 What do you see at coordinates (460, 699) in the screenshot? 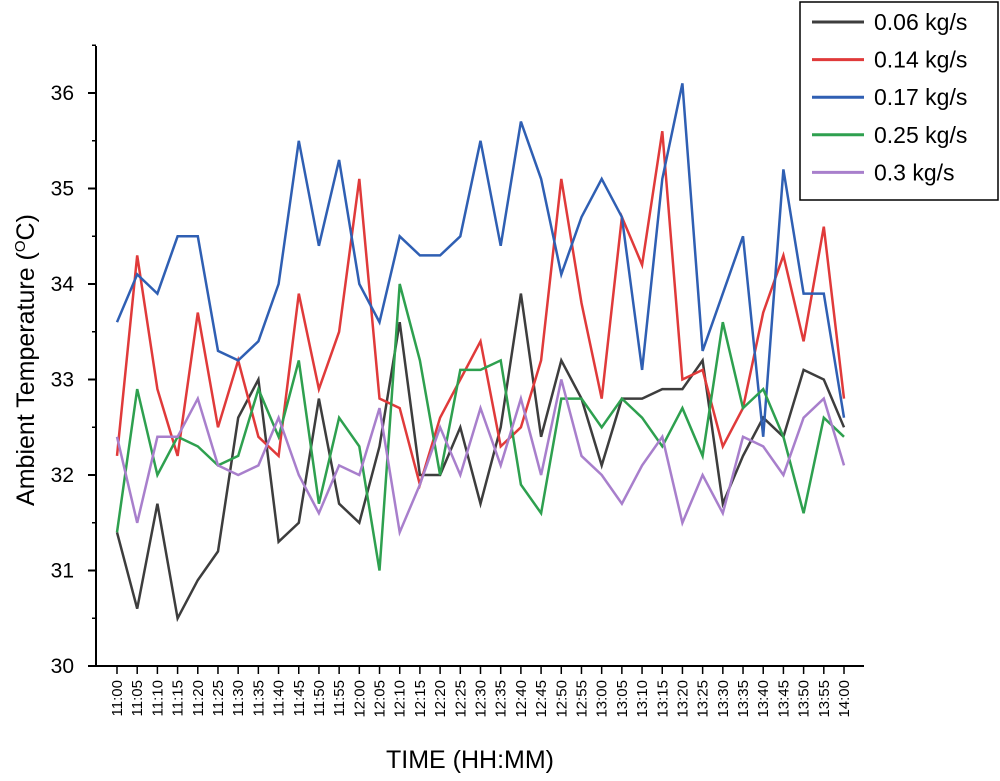
I see `x-tick-label: 12:25` at bounding box center [460, 699].